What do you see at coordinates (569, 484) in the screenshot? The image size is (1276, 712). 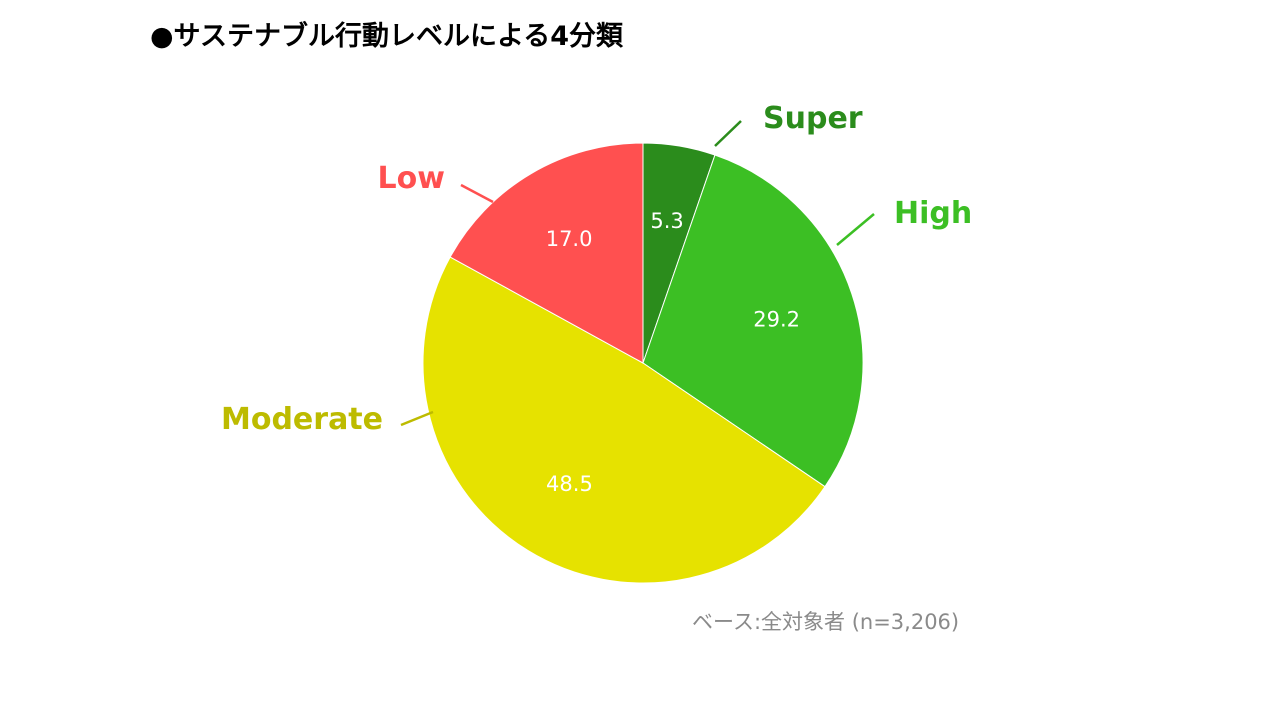 I see `value-label-moderate: 48.5` at bounding box center [569, 484].